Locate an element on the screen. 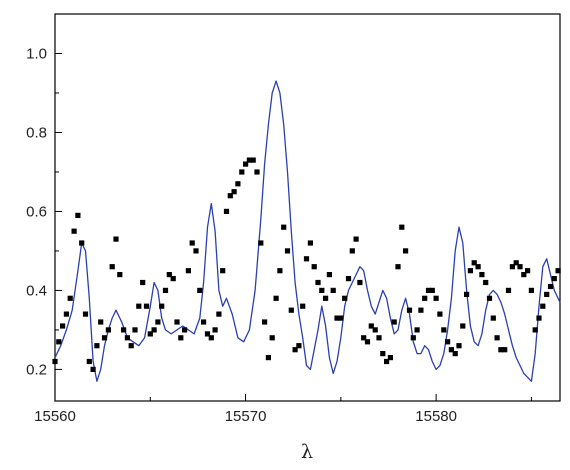 This screenshot has height=470, width=570. x-tick-label: 15570 is located at coordinates (246, 416).